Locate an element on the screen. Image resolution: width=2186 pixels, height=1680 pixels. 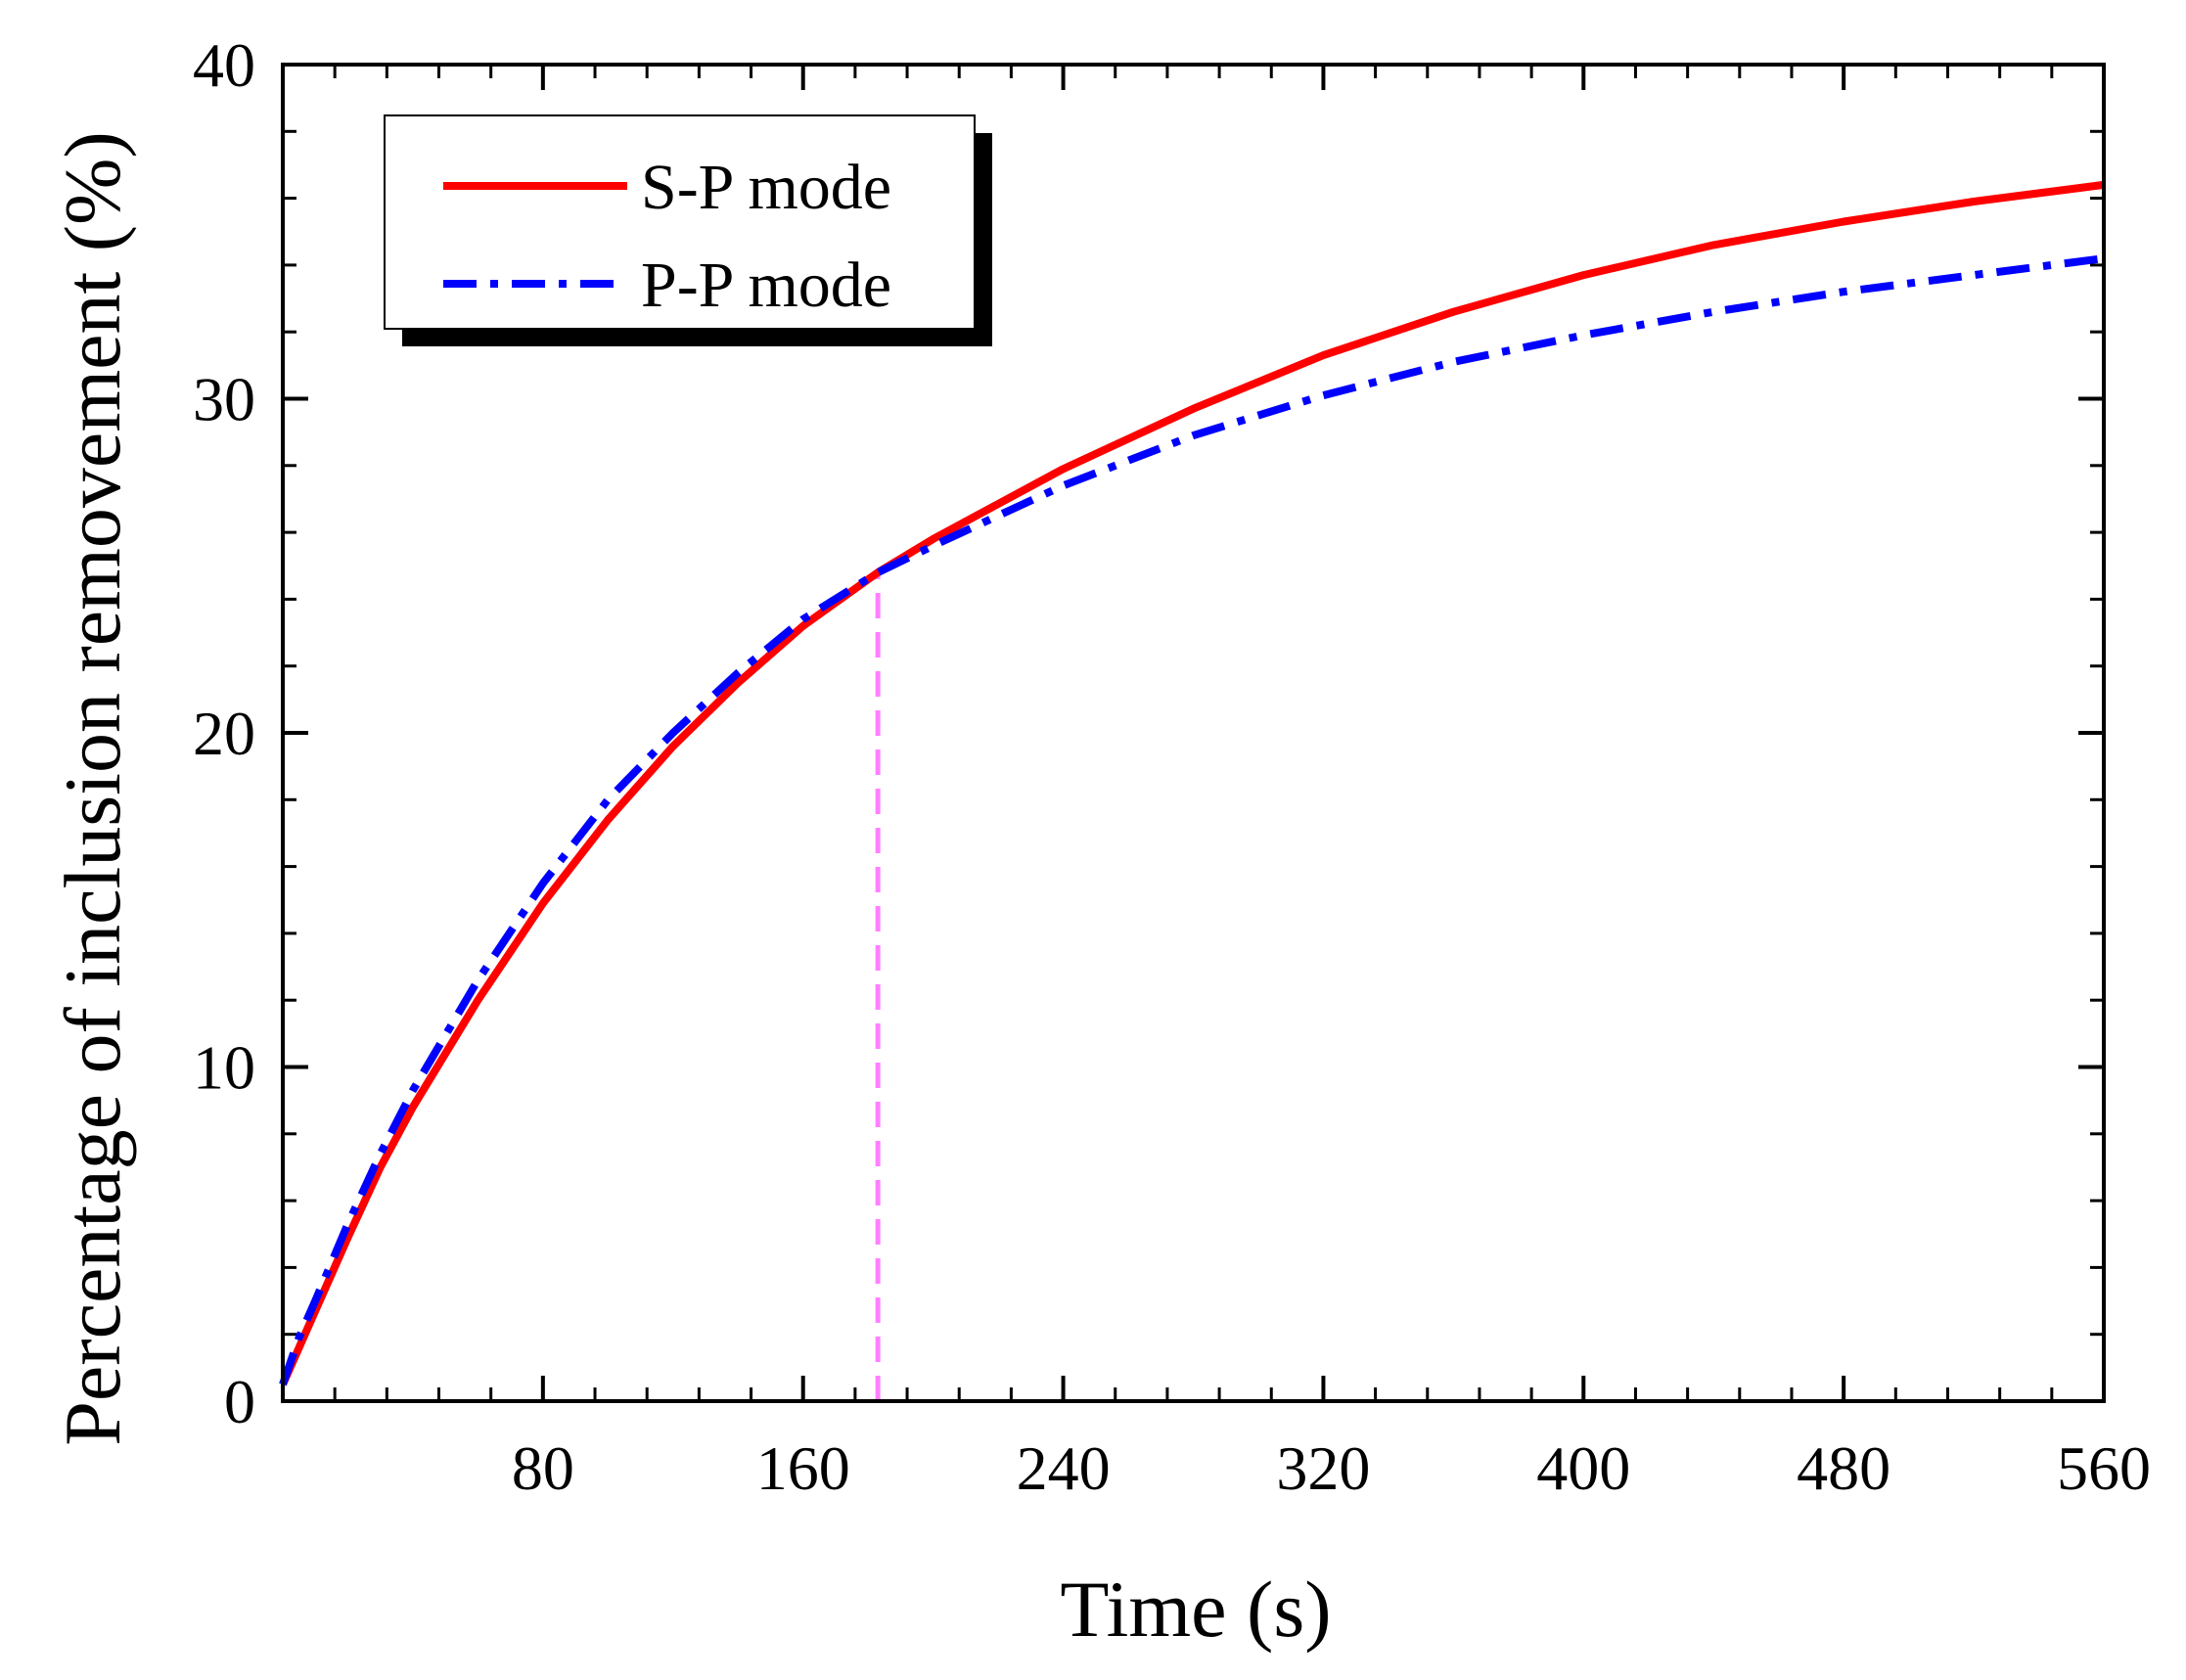
y-tick-label: 0 is located at coordinates (240, 1401).